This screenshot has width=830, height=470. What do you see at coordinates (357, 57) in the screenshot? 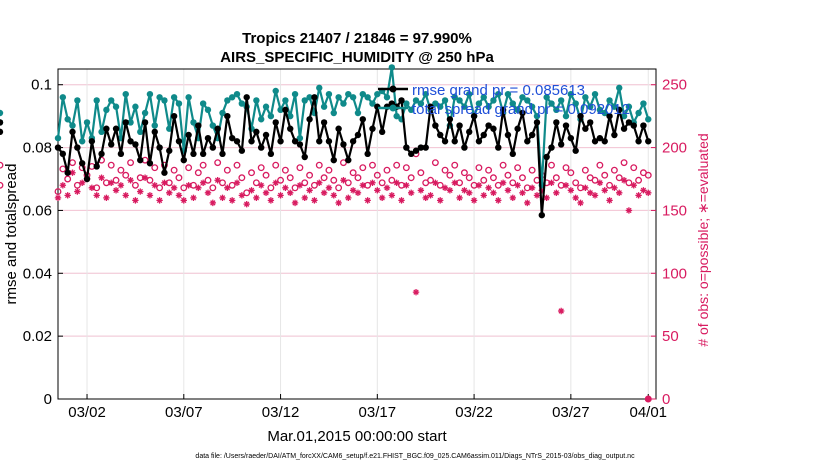
I see `chart-subtitle: AIRS_SPECIFIC_HUMIDITY @ 250 hPa` at bounding box center [357, 57].